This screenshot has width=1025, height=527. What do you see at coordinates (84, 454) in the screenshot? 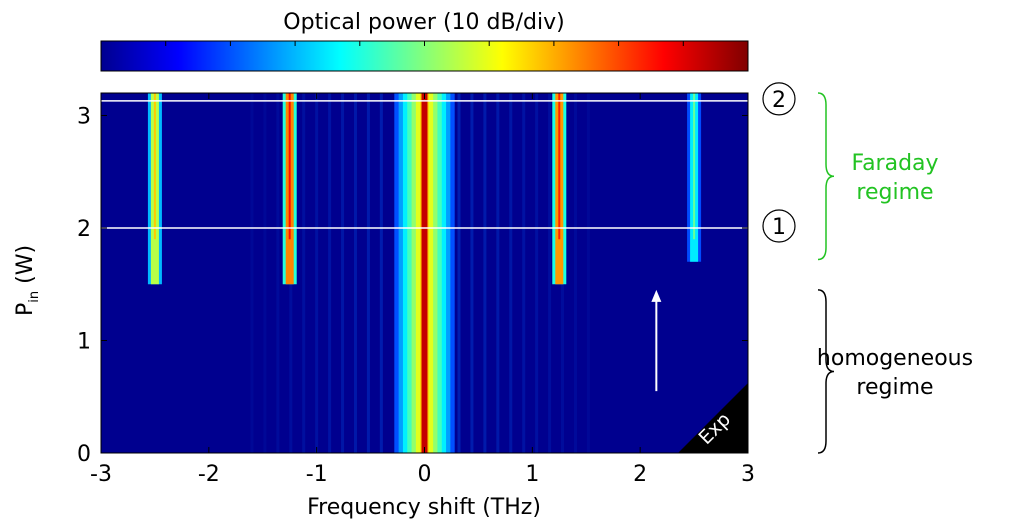
I see `y-tick-label: 0` at bounding box center [84, 454].